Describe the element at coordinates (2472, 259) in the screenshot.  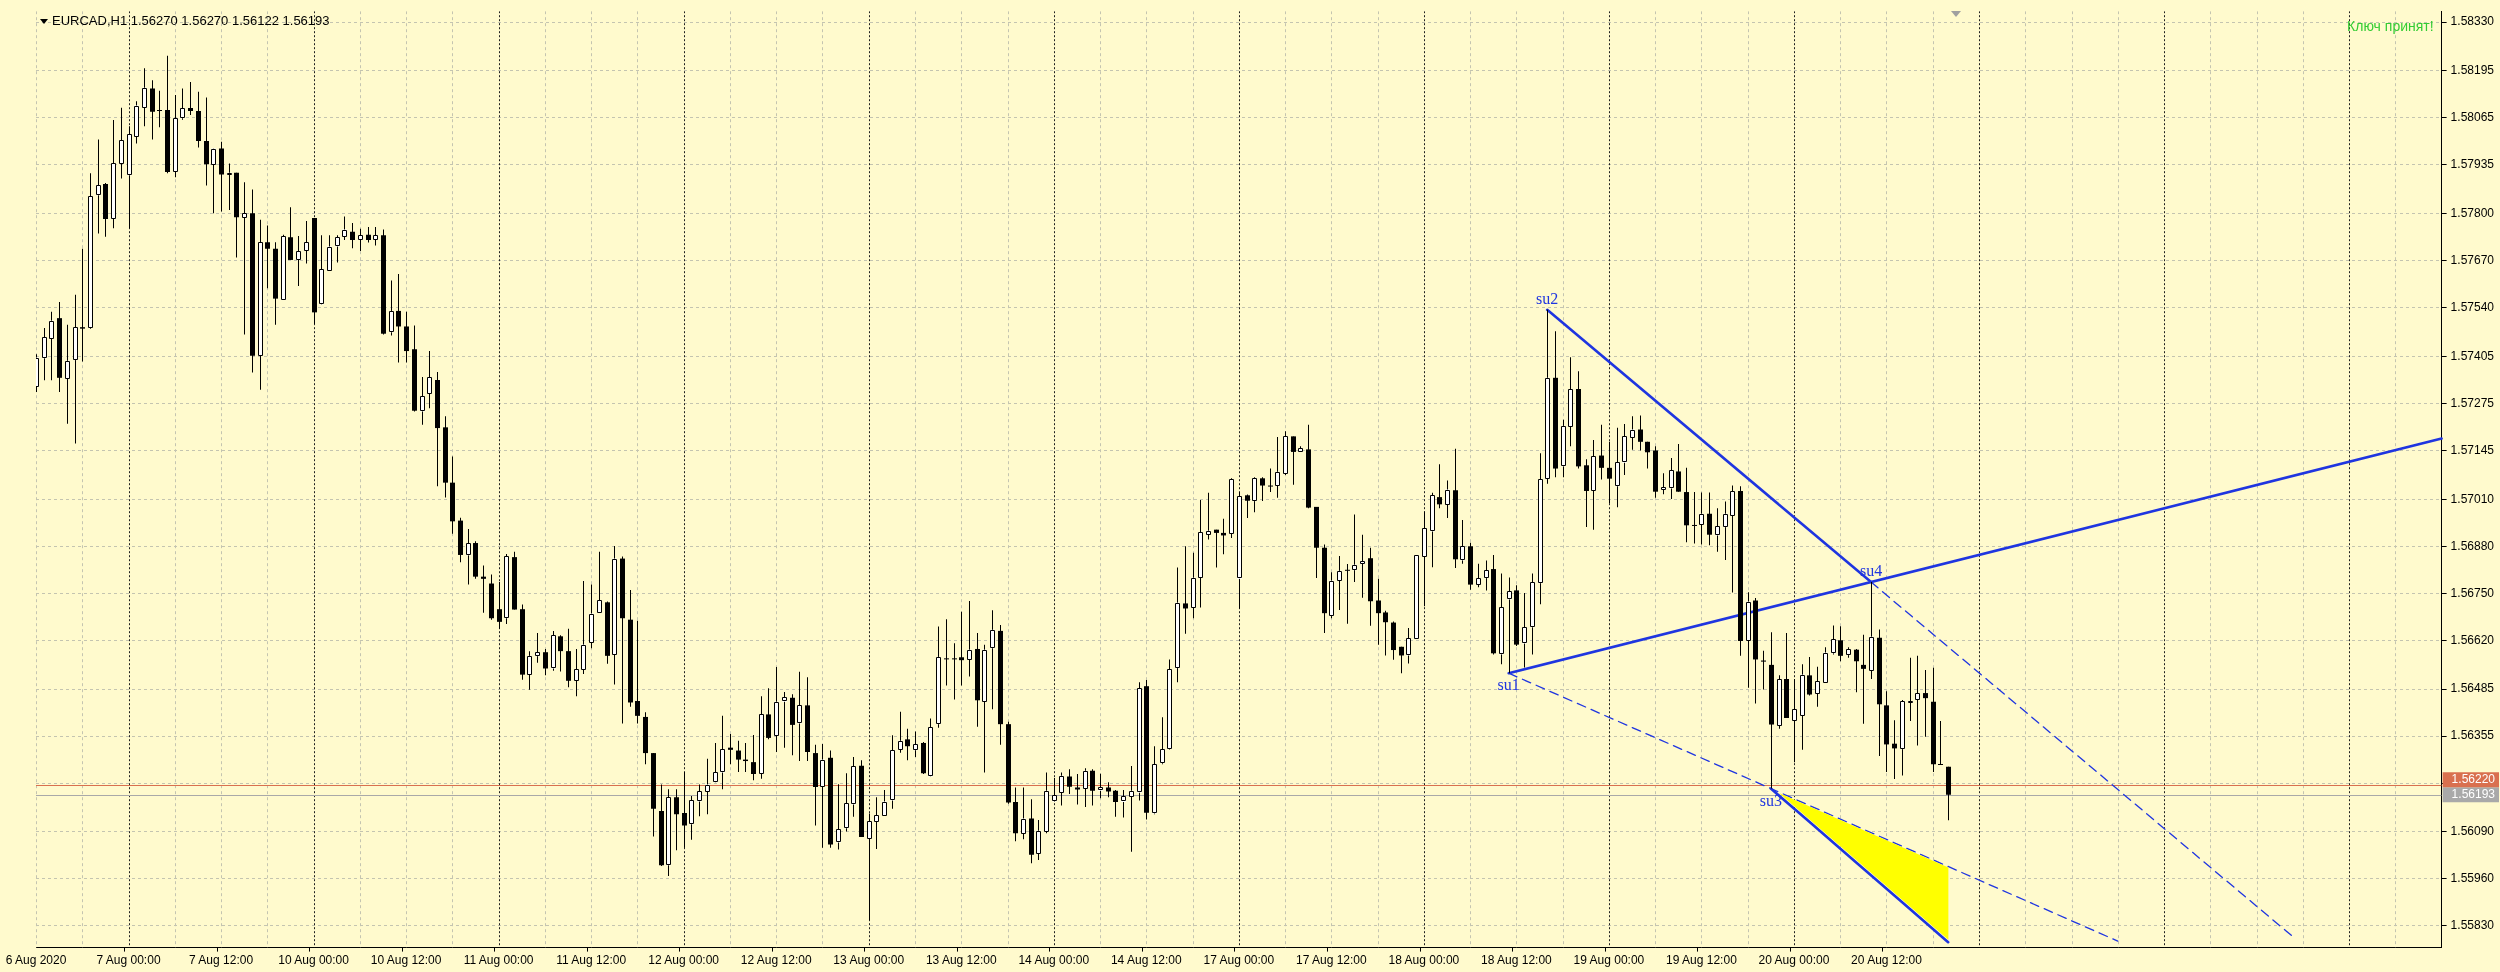
I see `y-tick-label: 1.57670` at that location.